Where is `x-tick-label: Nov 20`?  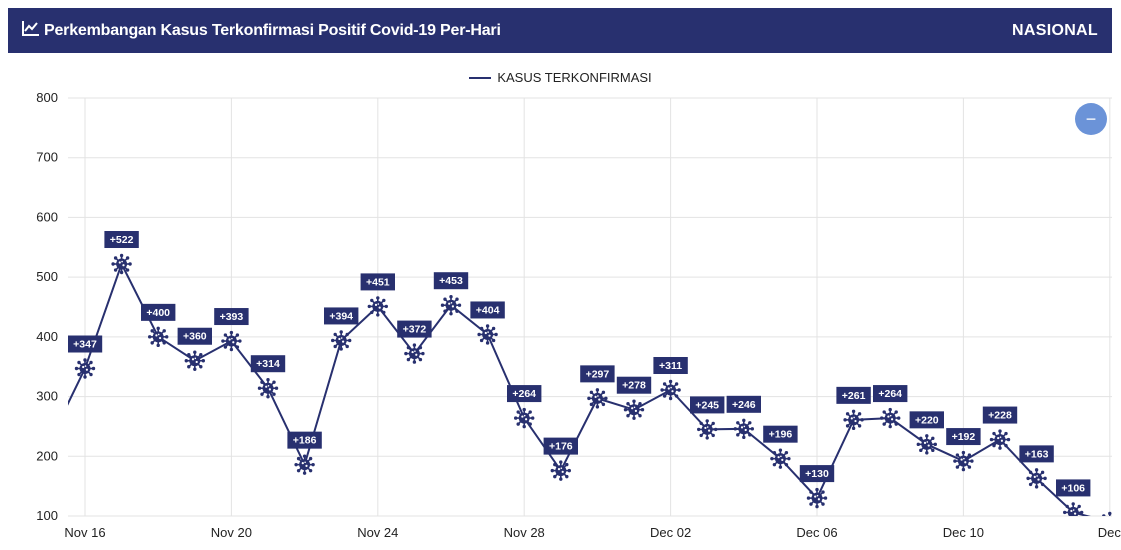
x-tick-label: Nov 20 is located at coordinates (231, 532).